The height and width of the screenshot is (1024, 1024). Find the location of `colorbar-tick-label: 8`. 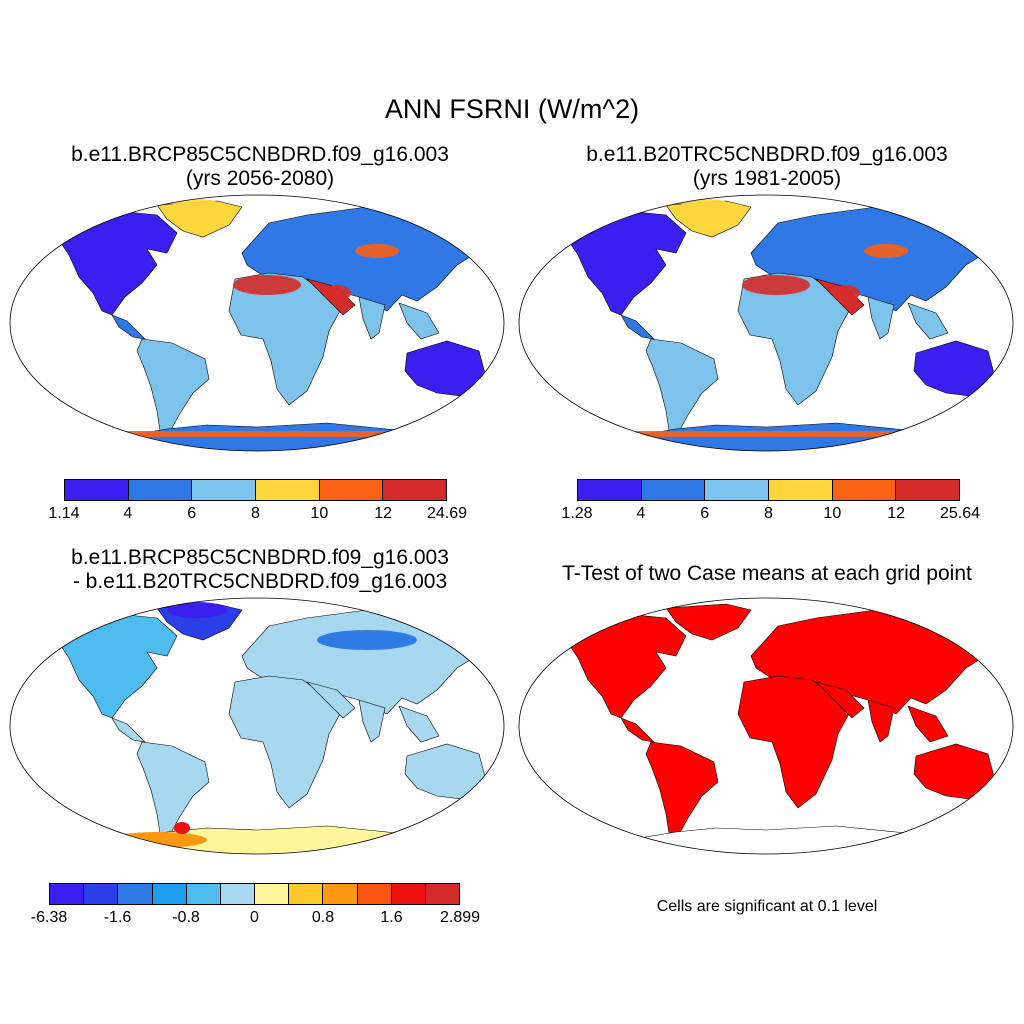

colorbar-tick-label: 8 is located at coordinates (768, 513).